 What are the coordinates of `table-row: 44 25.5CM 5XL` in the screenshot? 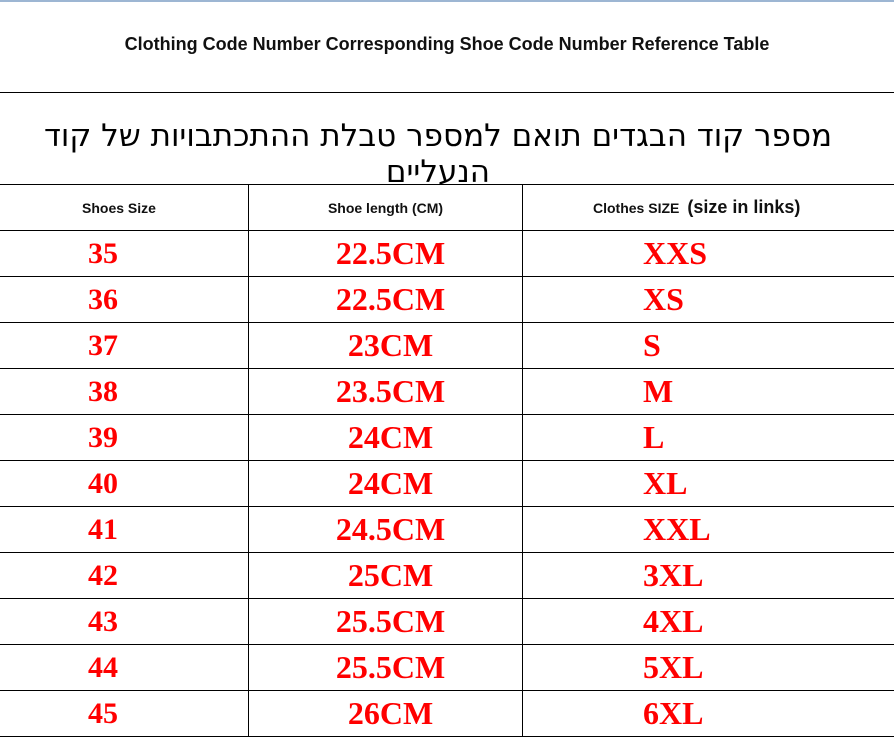 It's located at (447, 667).